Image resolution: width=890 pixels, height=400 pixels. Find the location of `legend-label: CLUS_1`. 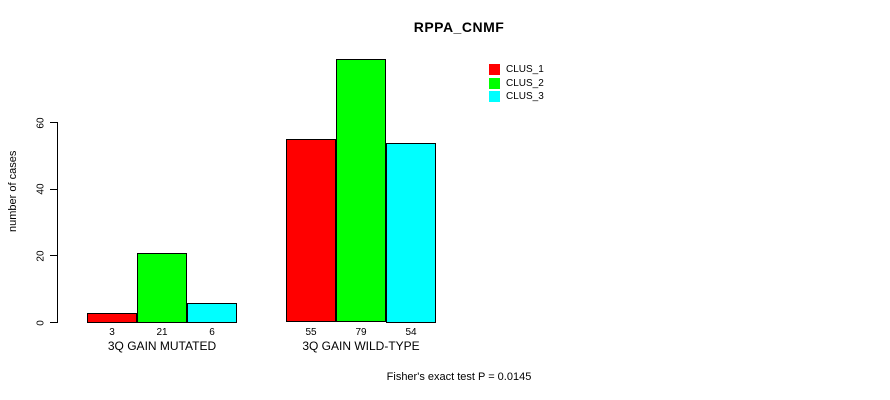

legend-label: CLUS_1 is located at coordinates (525, 70).